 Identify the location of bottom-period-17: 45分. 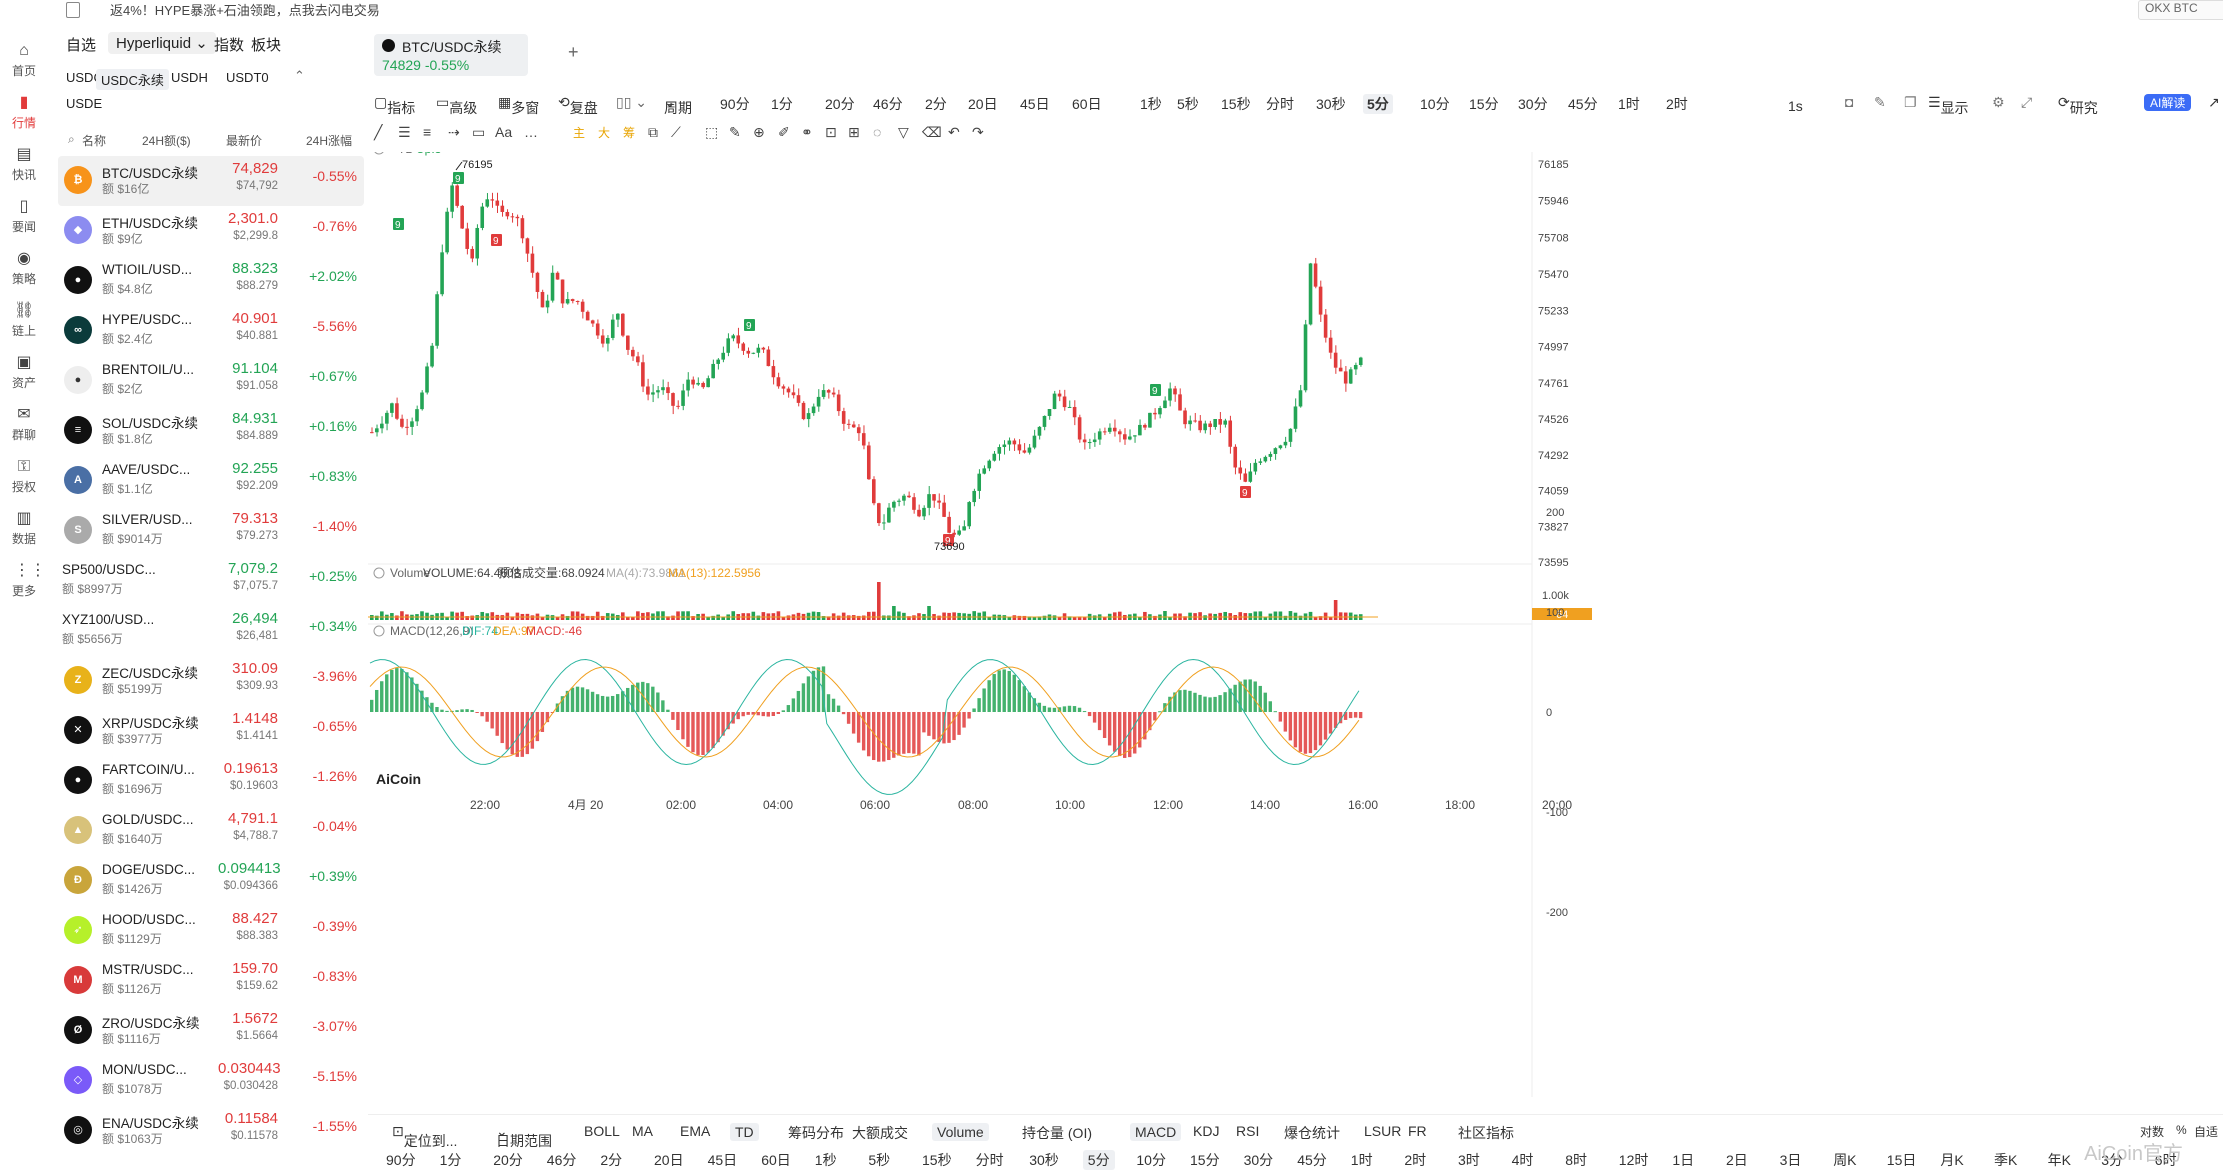
(1312, 1160).